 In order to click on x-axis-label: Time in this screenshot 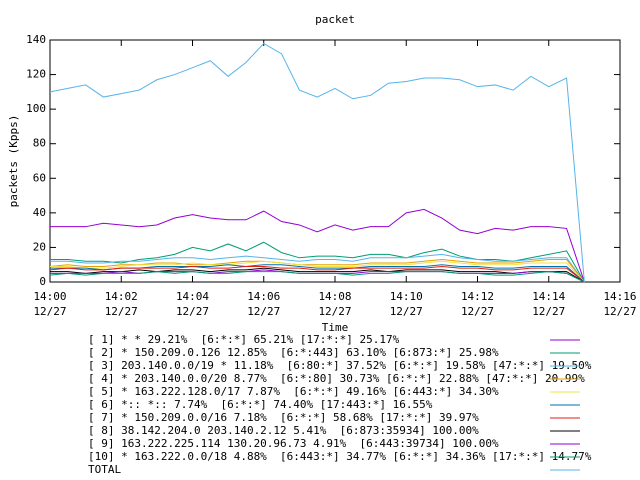, I will do `click(335, 327)`.